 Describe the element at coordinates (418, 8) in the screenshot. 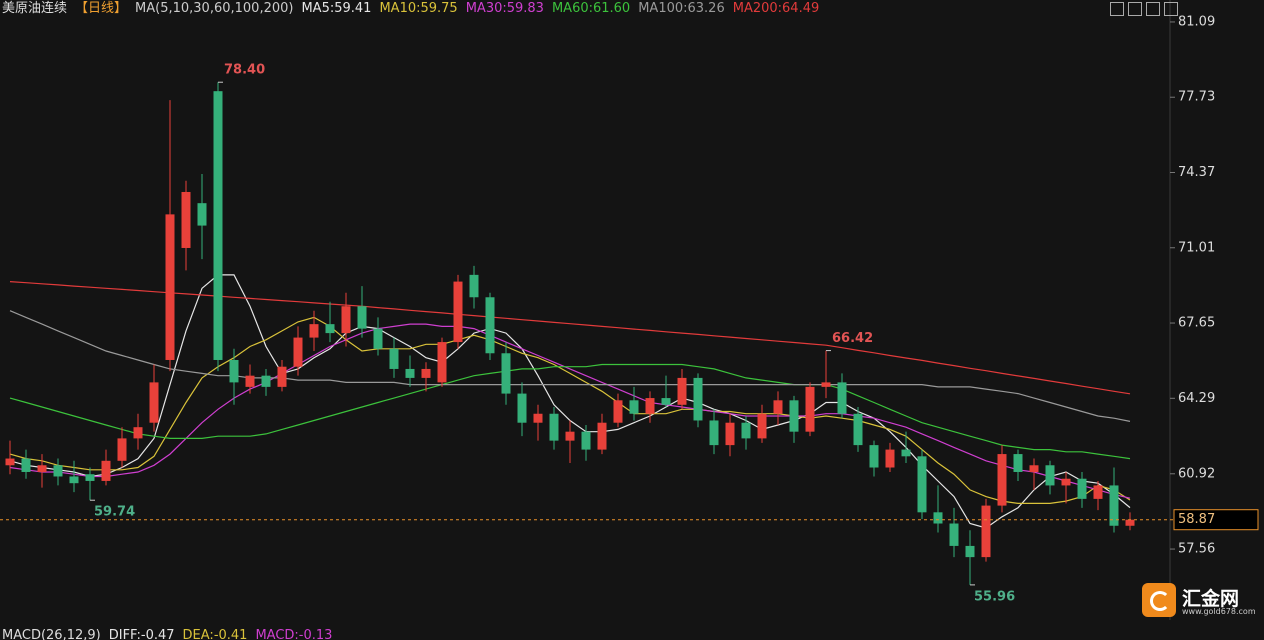

I see `legend-entry: MA10:59.75` at that location.